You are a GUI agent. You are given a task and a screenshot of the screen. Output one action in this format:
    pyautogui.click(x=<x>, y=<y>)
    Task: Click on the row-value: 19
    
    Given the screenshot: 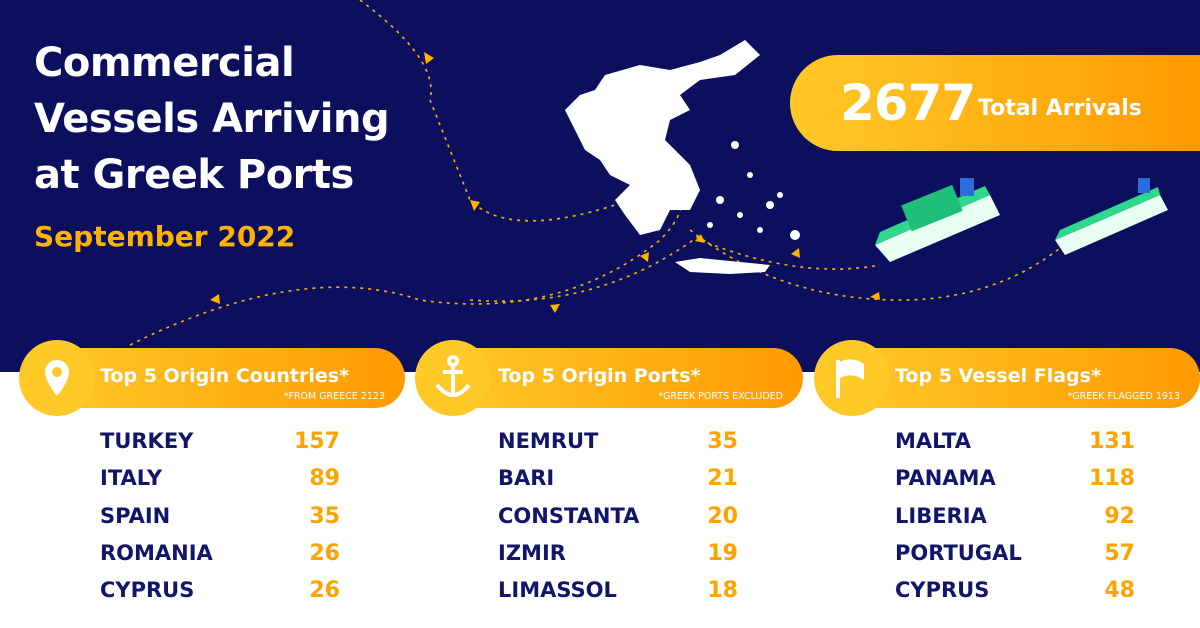 What is the action you would take?
    pyautogui.click(x=722, y=553)
    